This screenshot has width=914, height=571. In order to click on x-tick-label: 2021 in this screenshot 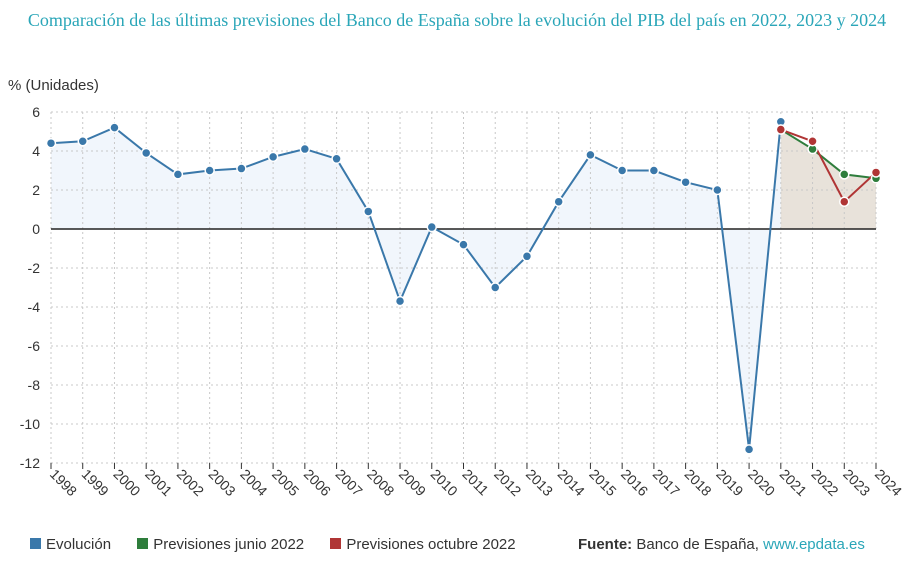, I will do `click(793, 482)`.